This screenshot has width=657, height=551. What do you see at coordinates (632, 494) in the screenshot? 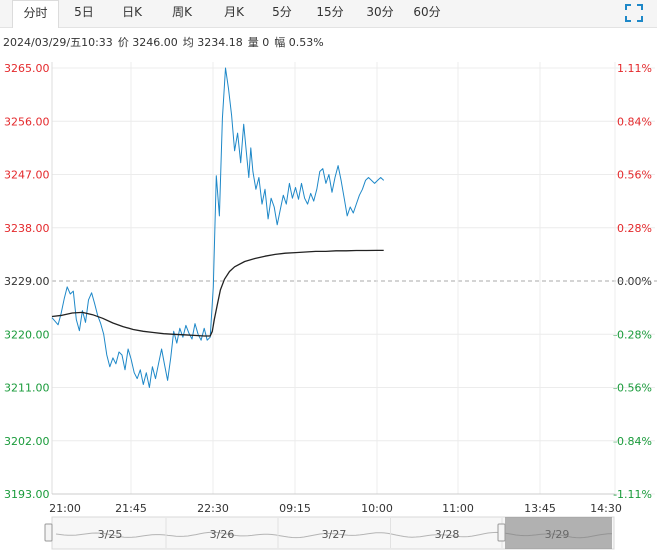
I see `pct-tick-label: -1.11%` at bounding box center [632, 494].